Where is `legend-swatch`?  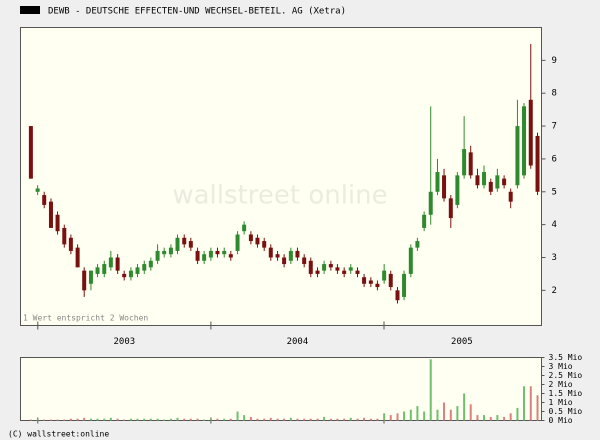
legend-swatch is located at coordinates (30, 10).